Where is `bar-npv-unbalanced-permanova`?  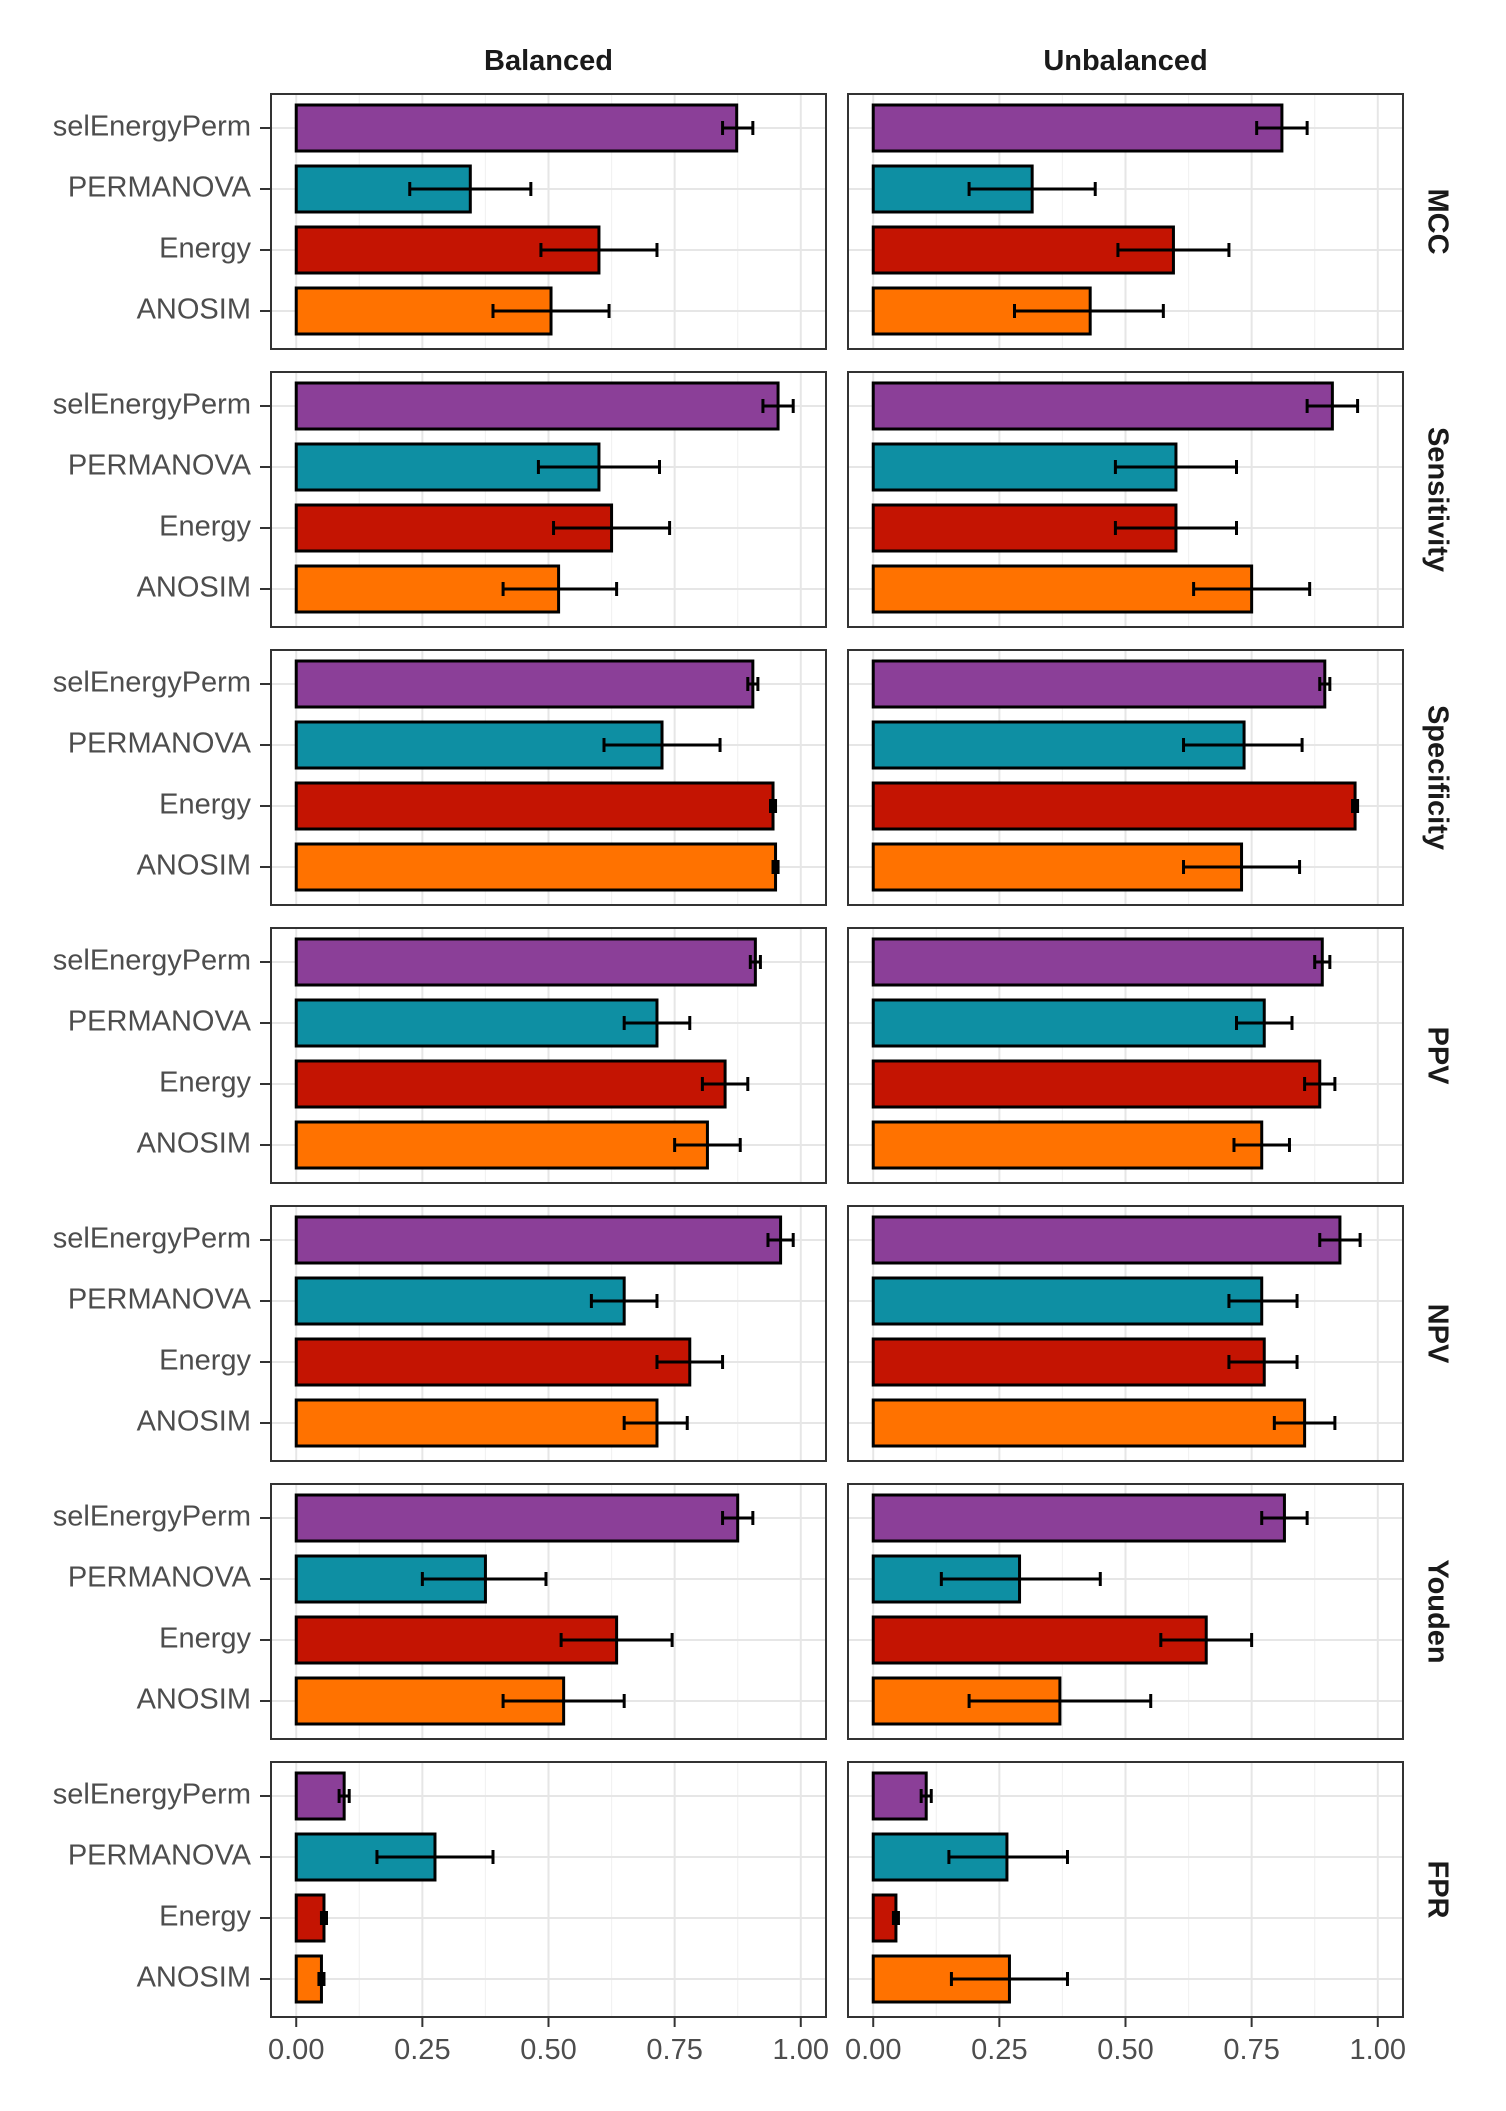 bar-npv-unbalanced-permanova is located at coordinates (1067, 1301).